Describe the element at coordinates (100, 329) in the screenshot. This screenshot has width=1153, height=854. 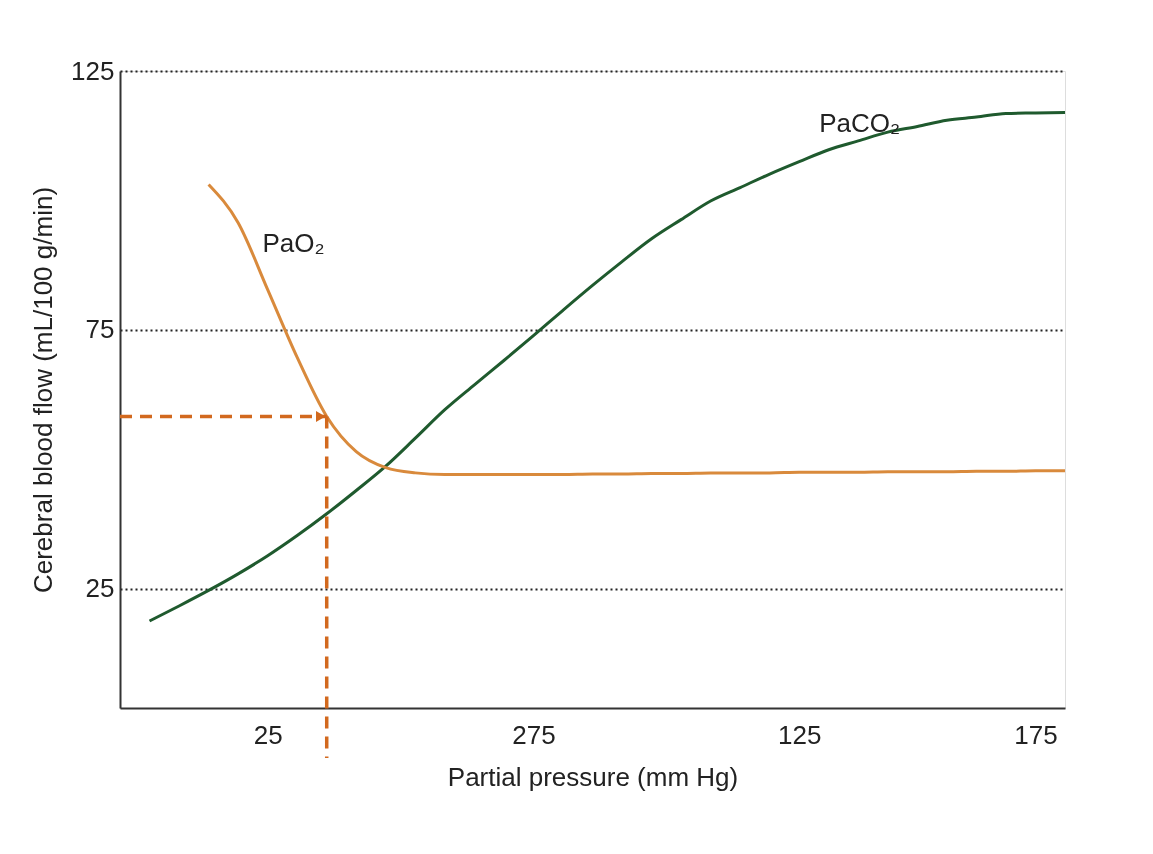
I see `y-tick-label: 75` at that location.